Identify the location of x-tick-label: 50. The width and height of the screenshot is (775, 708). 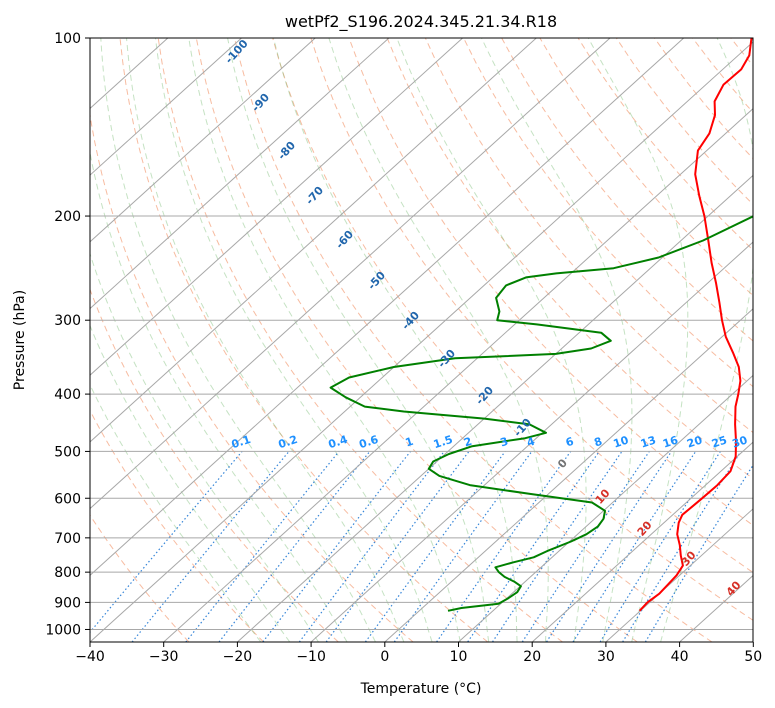
(753, 657).